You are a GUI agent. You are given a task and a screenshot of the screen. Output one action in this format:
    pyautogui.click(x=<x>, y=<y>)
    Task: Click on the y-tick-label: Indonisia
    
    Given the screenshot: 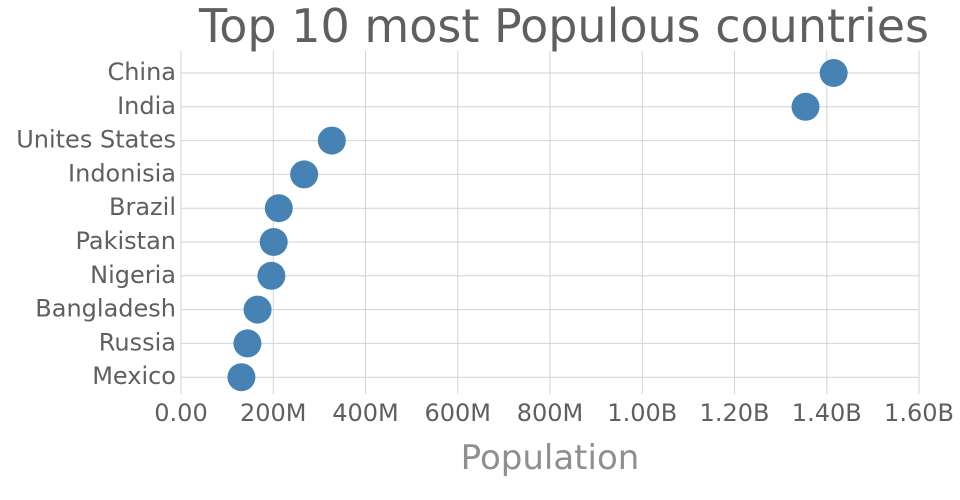 What is the action you would take?
    pyautogui.click(x=122, y=173)
    